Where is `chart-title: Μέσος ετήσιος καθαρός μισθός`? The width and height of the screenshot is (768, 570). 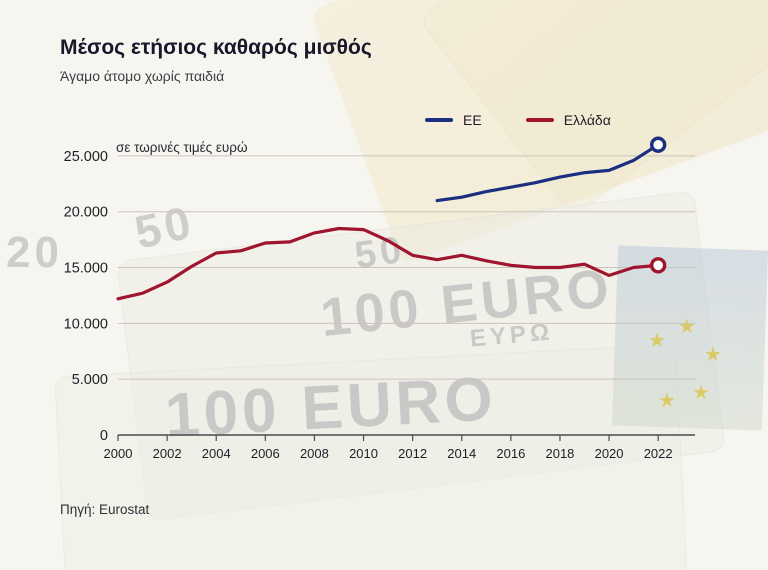 chart-title: Μέσος ετήσιος καθαρός μισθός is located at coordinates (216, 47).